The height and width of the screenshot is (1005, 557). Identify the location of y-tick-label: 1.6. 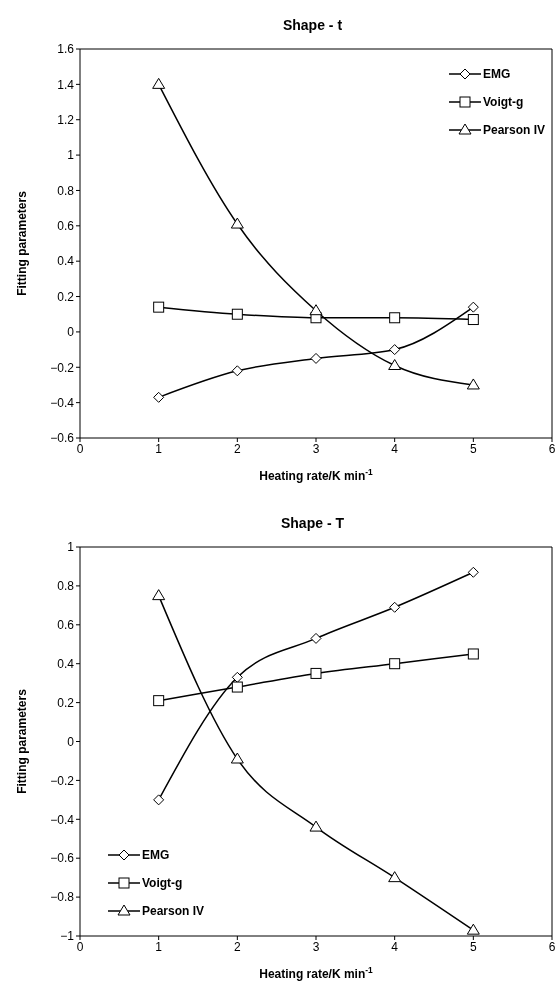
(66, 49).